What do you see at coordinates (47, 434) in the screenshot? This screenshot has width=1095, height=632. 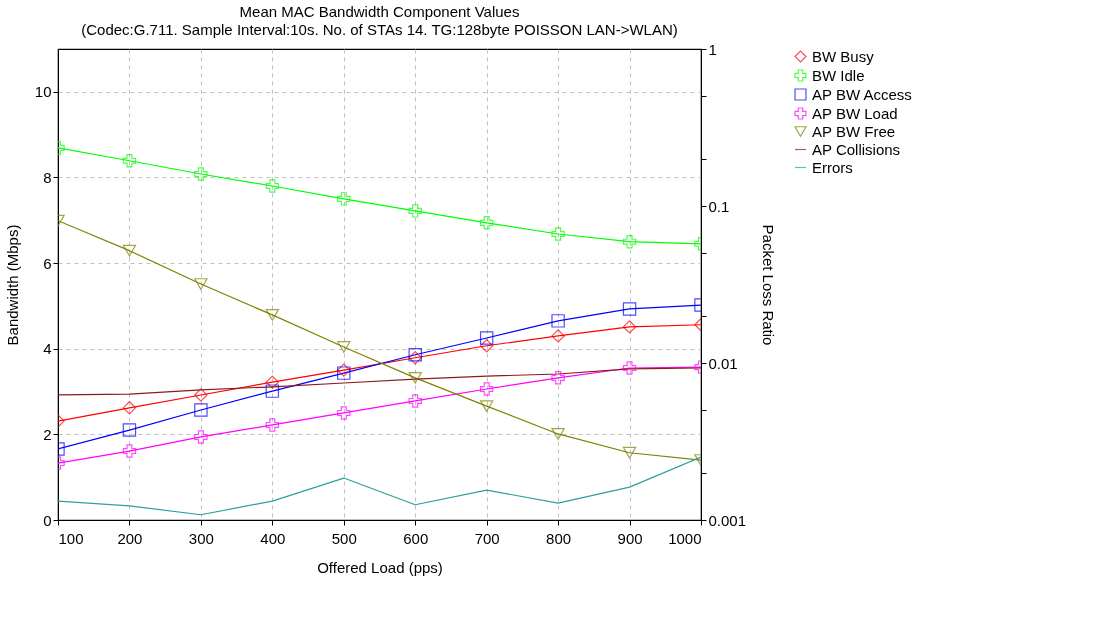 I see `y-tick-label: 2` at bounding box center [47, 434].